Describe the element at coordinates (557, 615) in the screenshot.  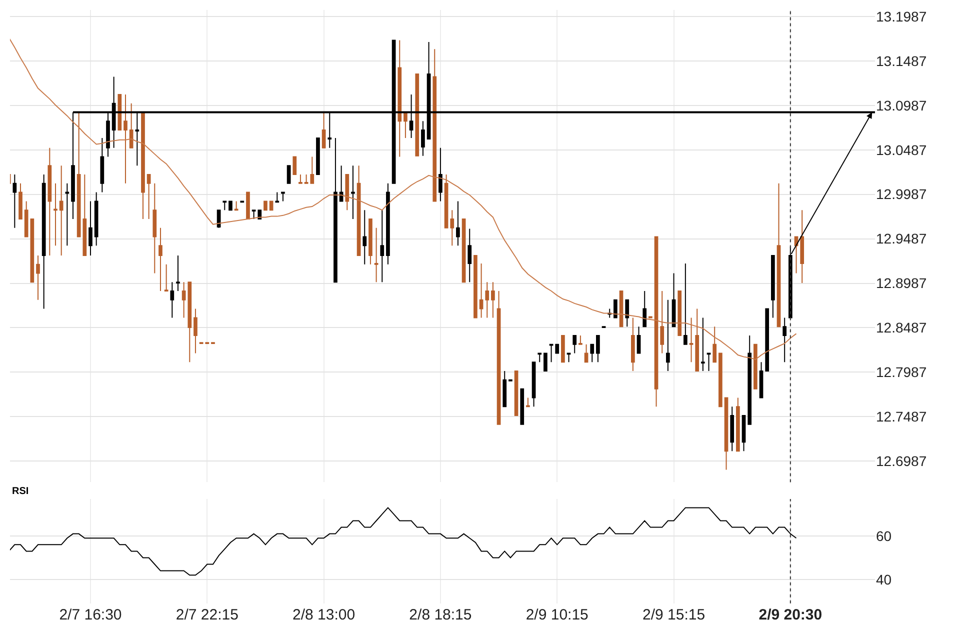
I see `x-tick-label: 2/9 10:15` at that location.